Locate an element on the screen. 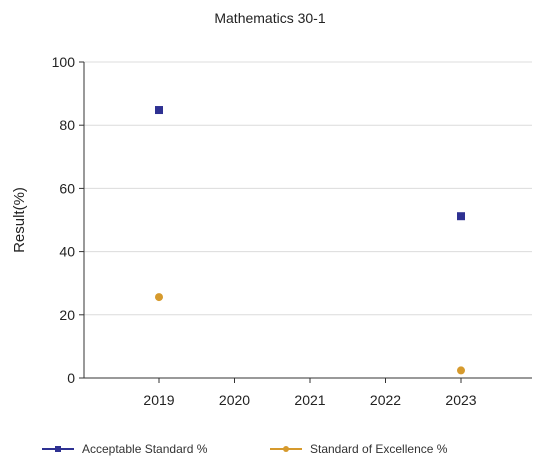 The height and width of the screenshot is (460, 533). x-tick-label: 2023 is located at coordinates (460, 400).